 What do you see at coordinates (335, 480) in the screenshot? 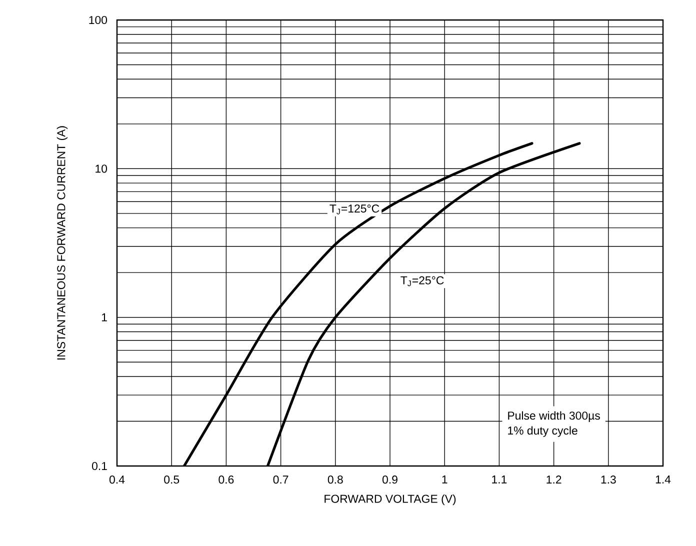
I see `x-tick-label: 0.8` at bounding box center [335, 480].